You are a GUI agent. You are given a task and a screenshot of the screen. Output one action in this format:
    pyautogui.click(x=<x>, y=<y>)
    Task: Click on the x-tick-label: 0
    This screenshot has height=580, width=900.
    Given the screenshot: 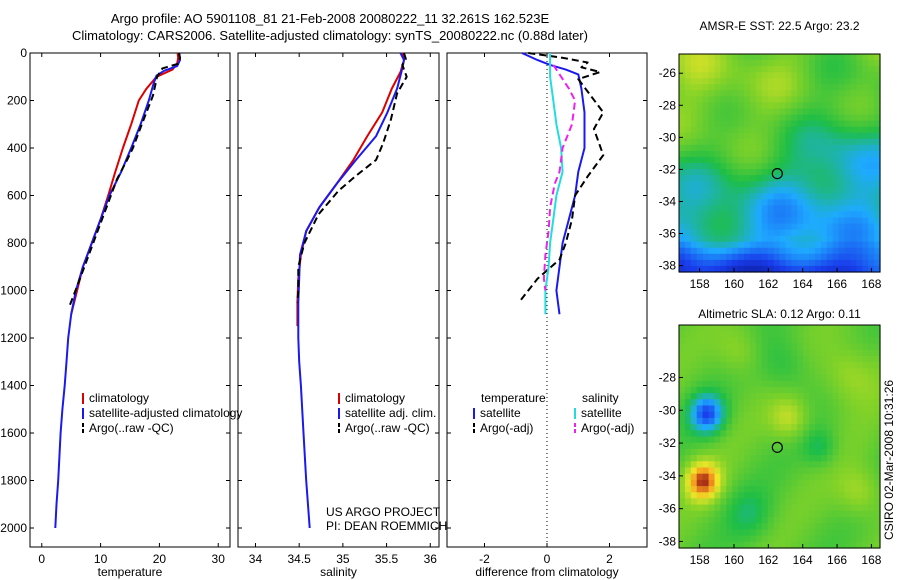 What is the action you would take?
    pyautogui.click(x=41, y=559)
    